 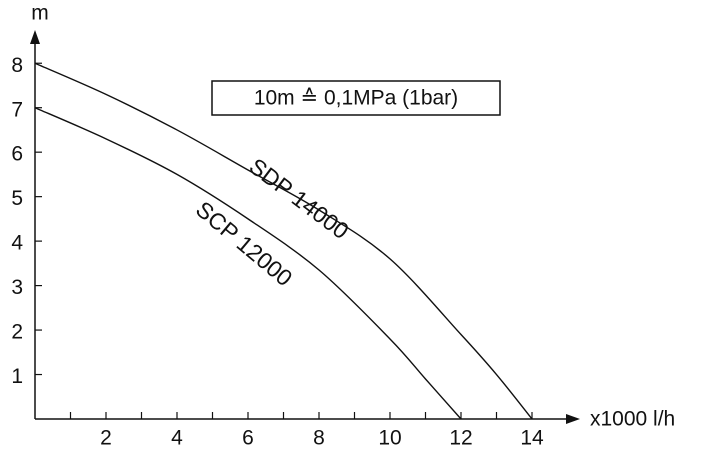 I want to click on annotation-box, so click(x=356, y=98).